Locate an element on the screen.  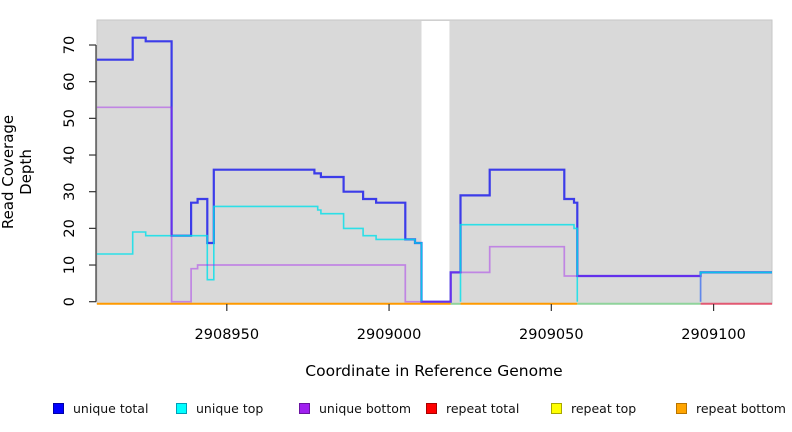
svg-text: 10 is located at coordinates (70, 265).